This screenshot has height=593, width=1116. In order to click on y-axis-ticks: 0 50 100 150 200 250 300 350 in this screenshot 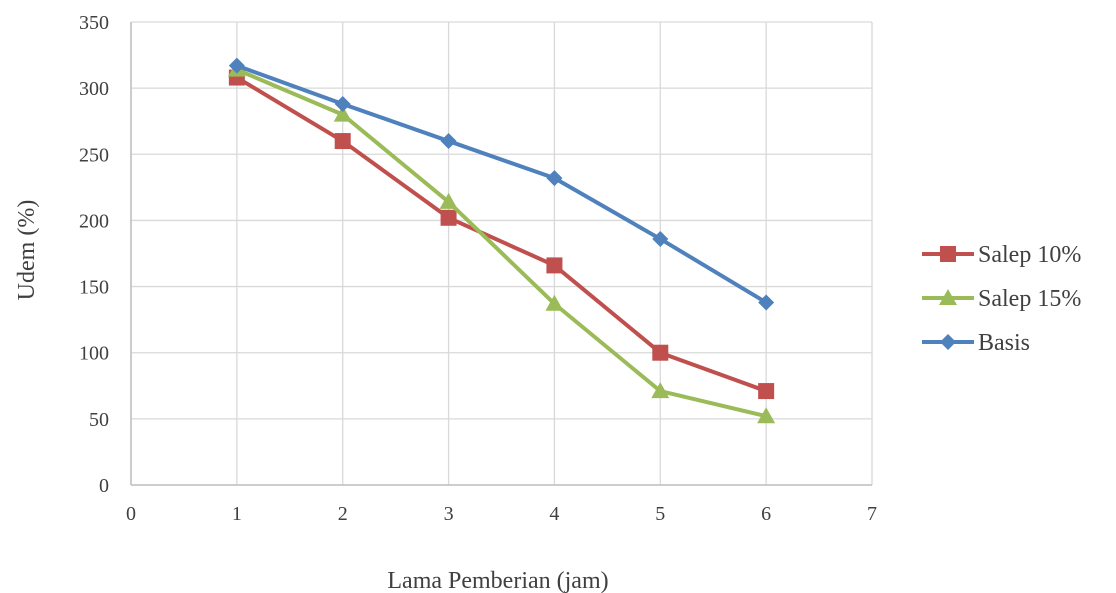, I will do `click(94, 254)`.